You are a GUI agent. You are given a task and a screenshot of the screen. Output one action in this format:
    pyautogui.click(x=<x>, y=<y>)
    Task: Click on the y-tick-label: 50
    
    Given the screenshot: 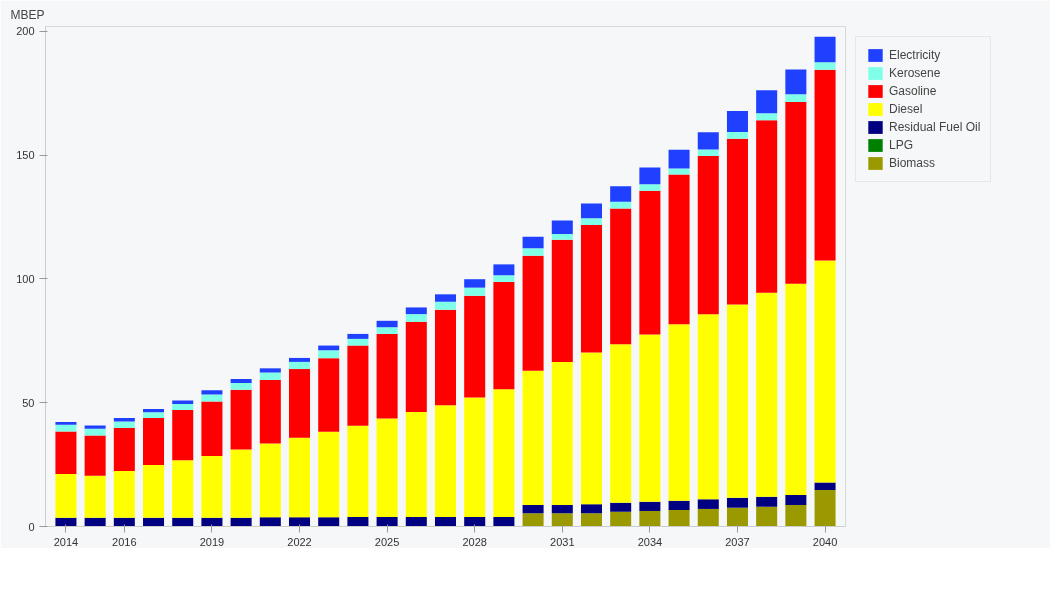 What is the action you would take?
    pyautogui.click(x=28, y=402)
    